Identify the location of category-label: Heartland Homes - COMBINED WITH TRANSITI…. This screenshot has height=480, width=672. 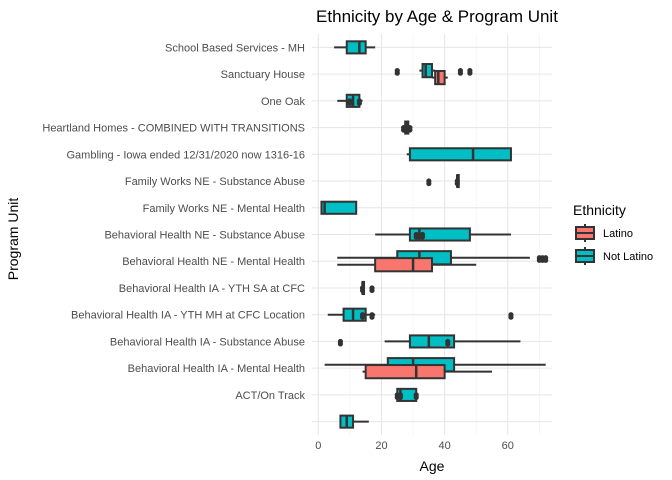
(173, 129).